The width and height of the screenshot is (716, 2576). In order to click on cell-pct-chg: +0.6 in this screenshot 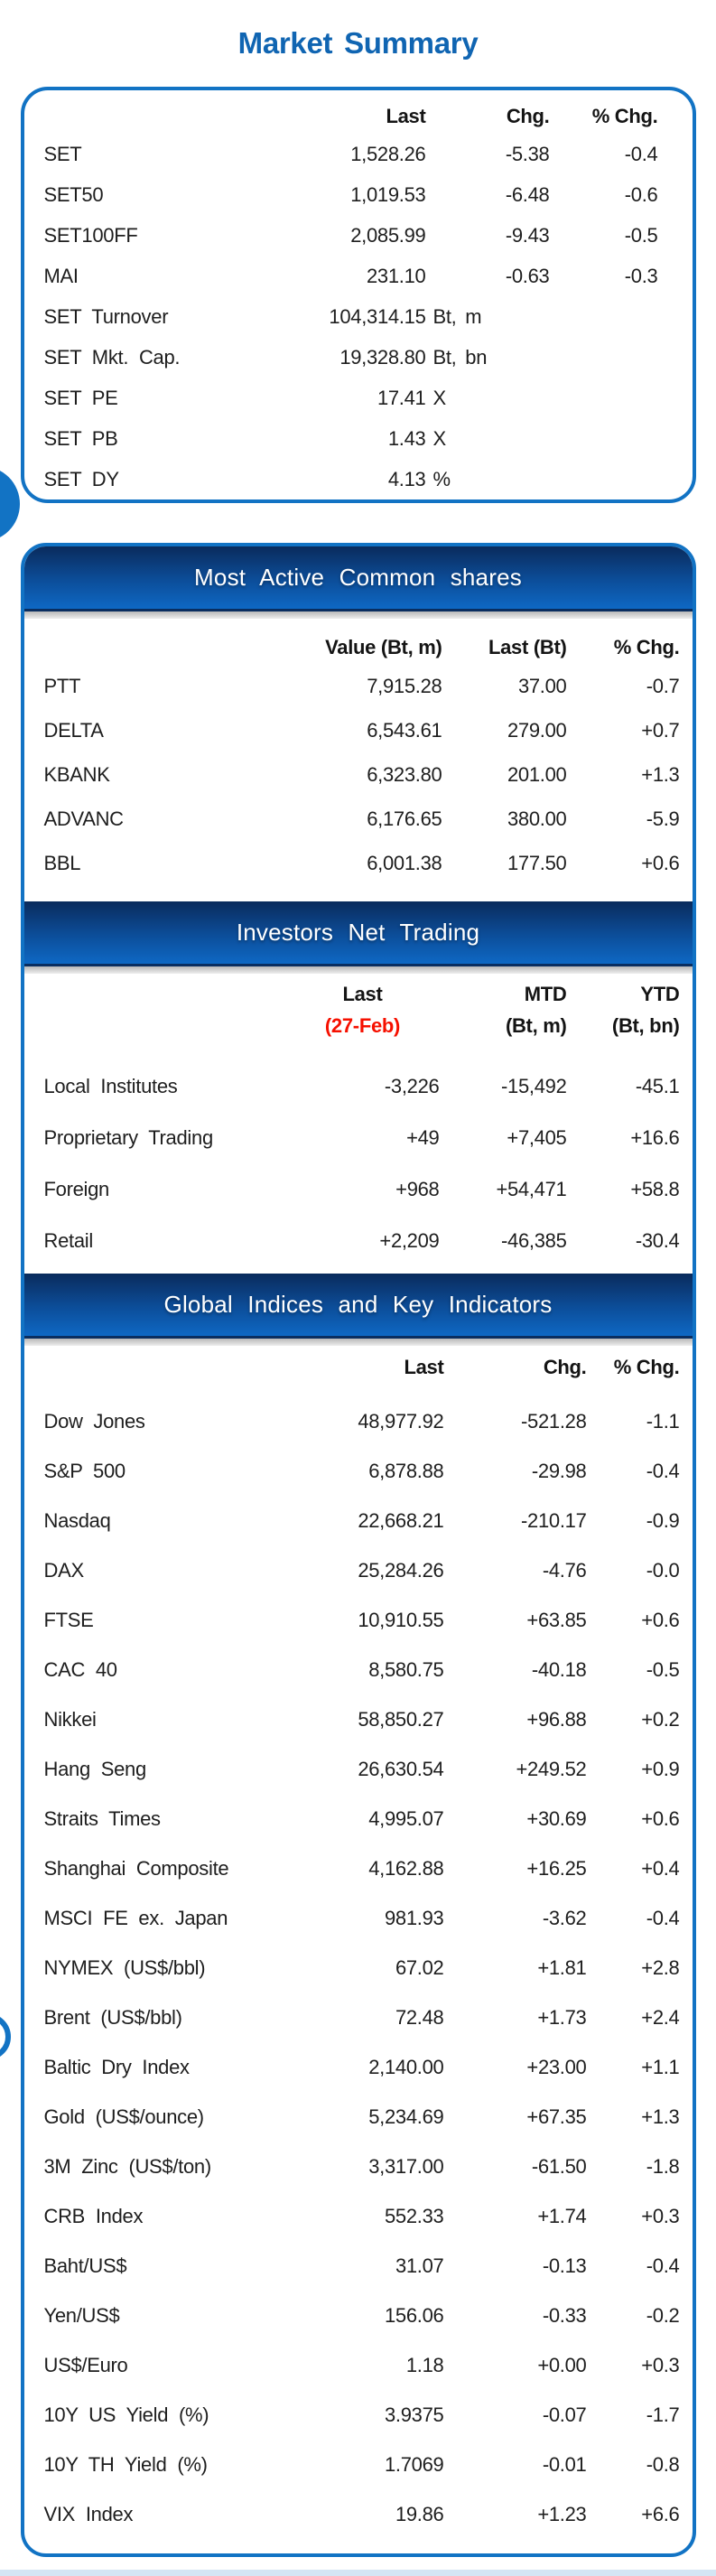, I will do `click(660, 1620)`.